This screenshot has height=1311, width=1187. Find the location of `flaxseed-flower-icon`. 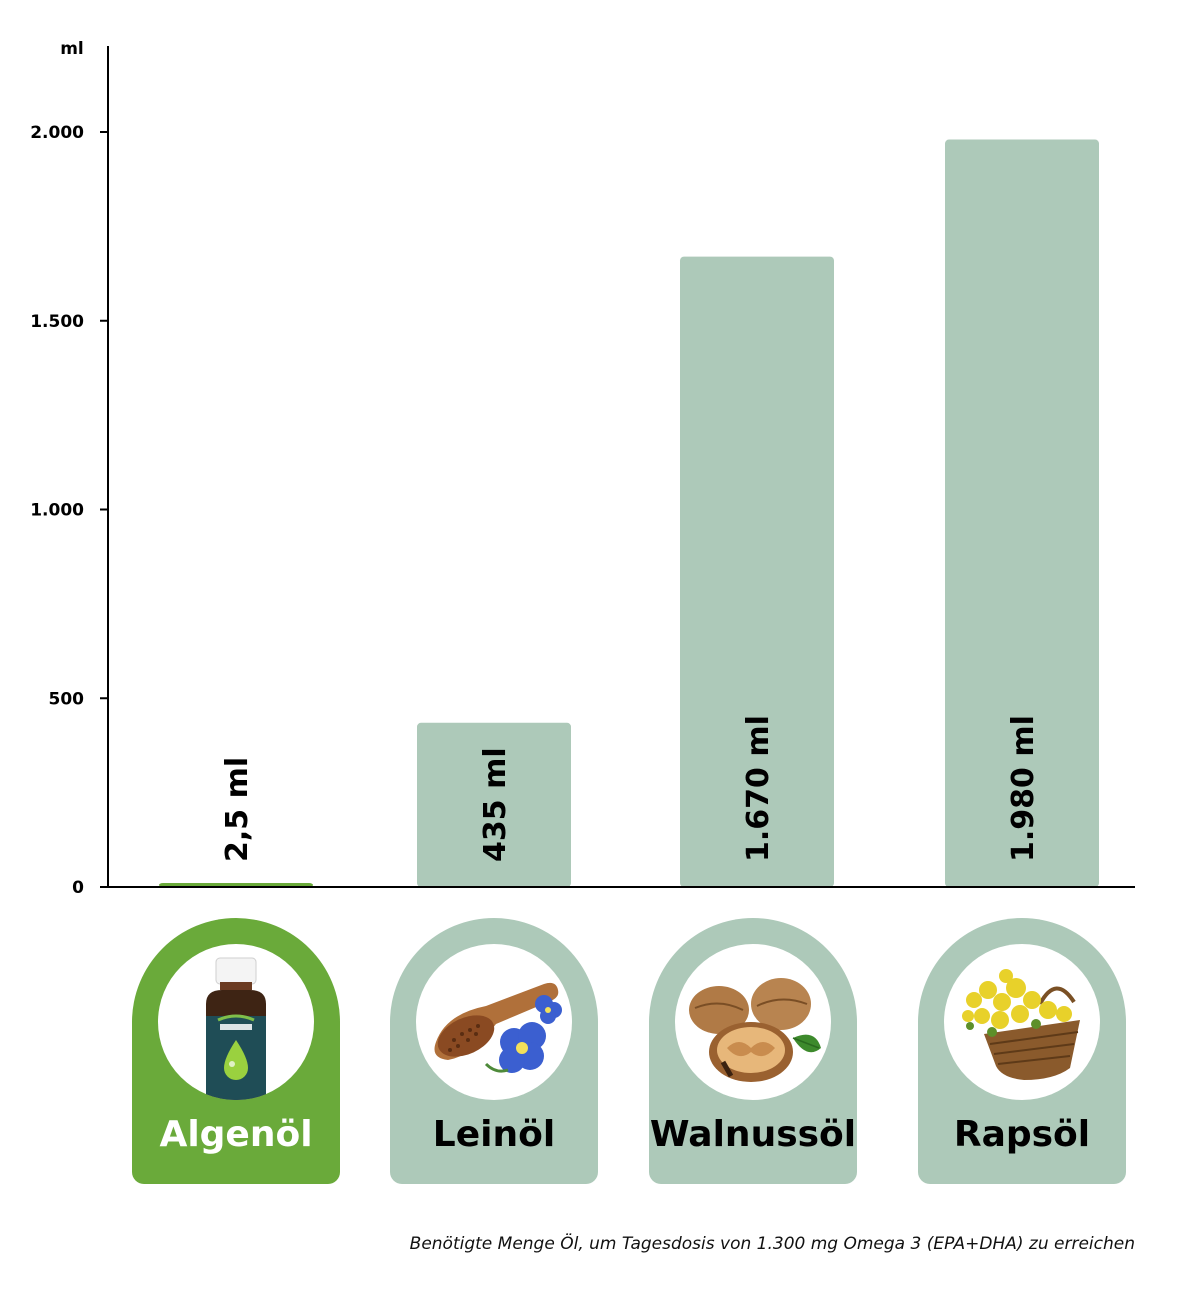

flaxseed-flower-icon is located at coordinates (498, 1027).